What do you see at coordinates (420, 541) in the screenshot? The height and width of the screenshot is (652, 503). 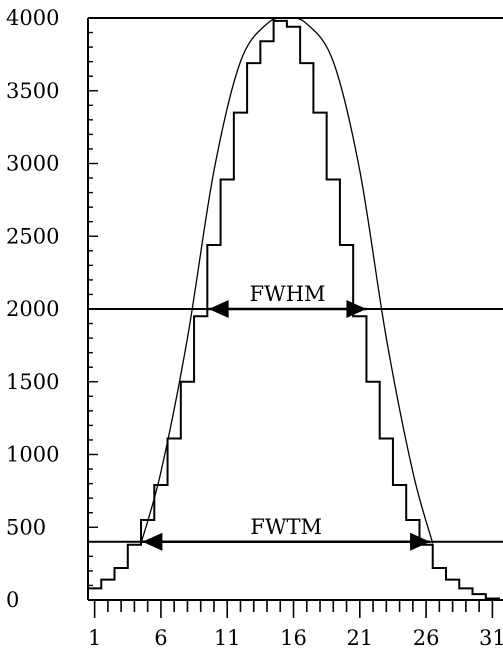 I see `fwtm-right-arrow` at bounding box center [420, 541].